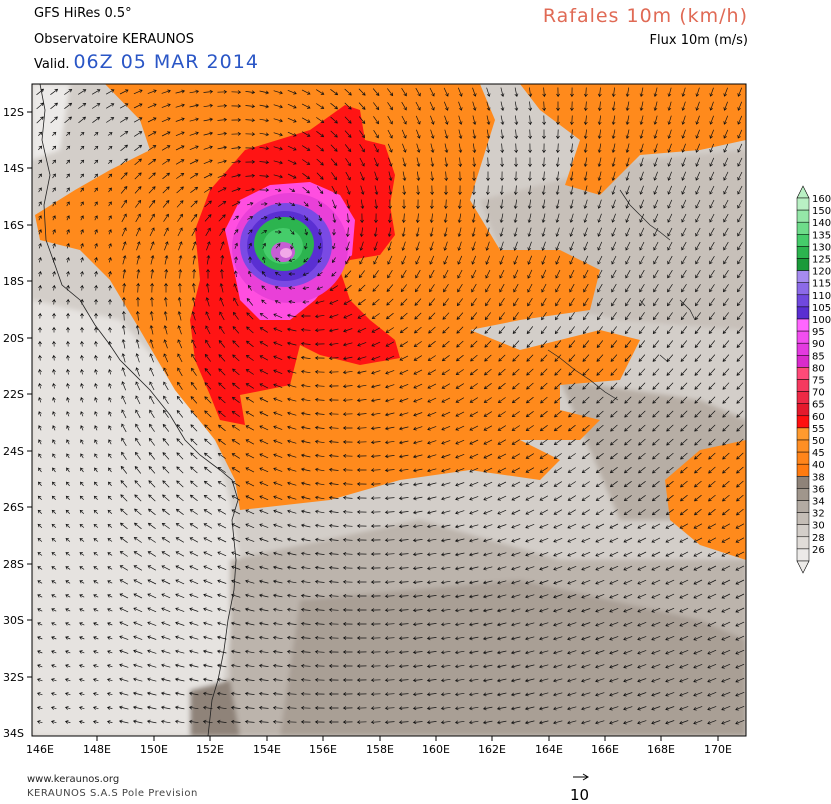  What do you see at coordinates (436, 749) in the screenshot?
I see `lon-tick: 160E` at bounding box center [436, 749].